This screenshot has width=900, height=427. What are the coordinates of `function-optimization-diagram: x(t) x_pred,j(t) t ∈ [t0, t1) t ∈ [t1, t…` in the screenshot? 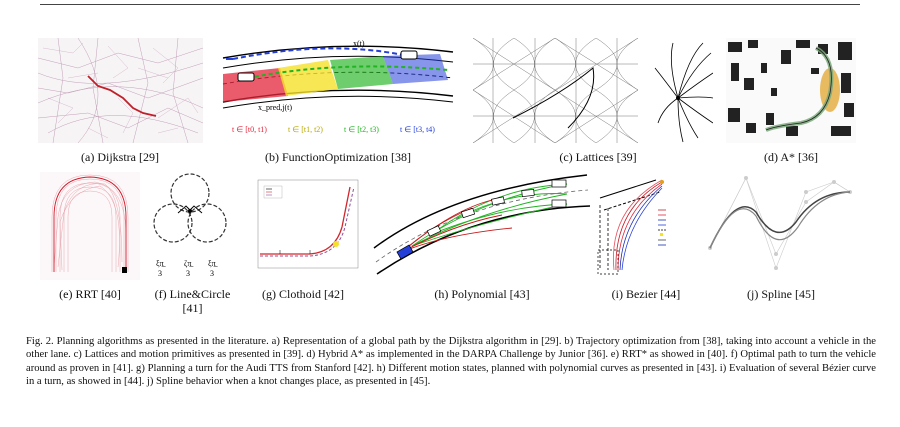 It's located at (338, 86).